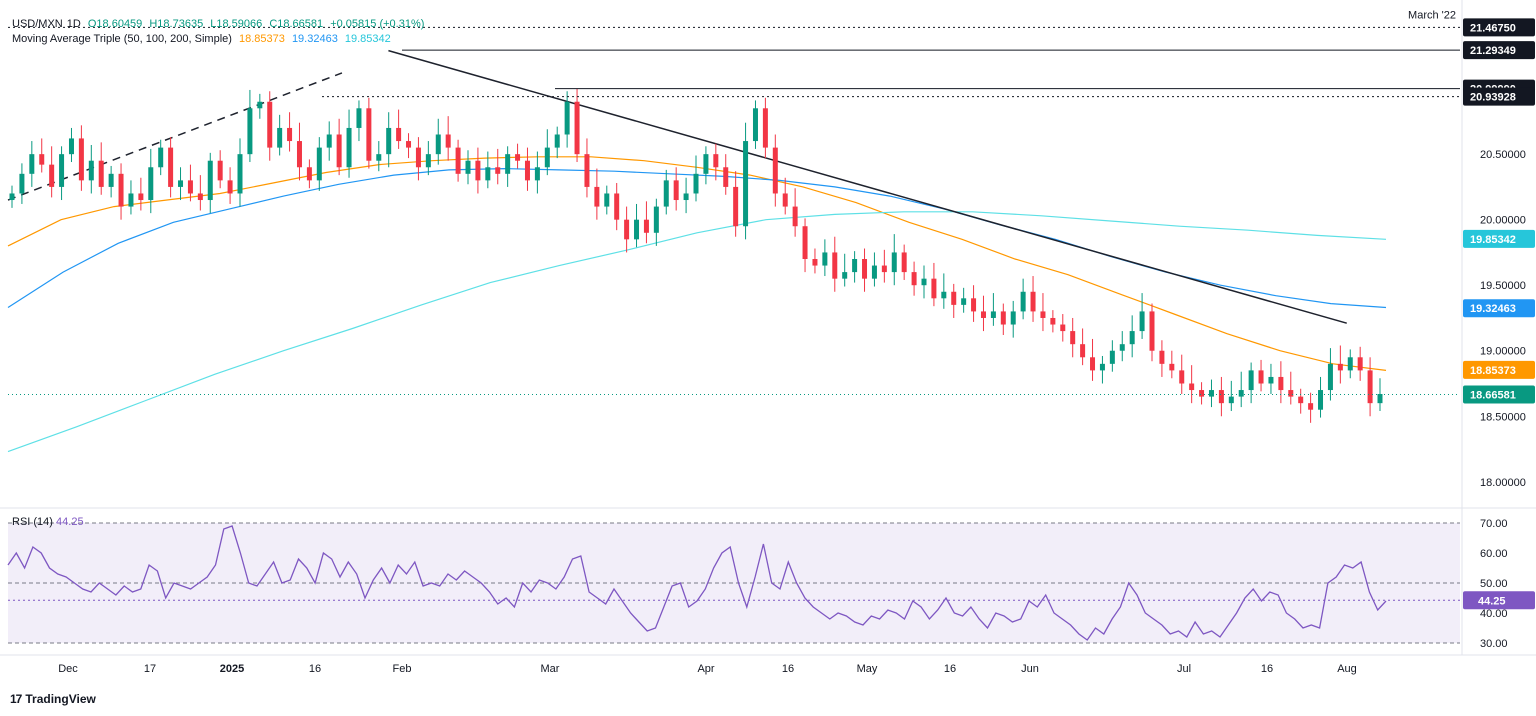 The image size is (1536, 716). What do you see at coordinates (867, 669) in the screenshot?
I see `time-tick-label: May` at bounding box center [867, 669].